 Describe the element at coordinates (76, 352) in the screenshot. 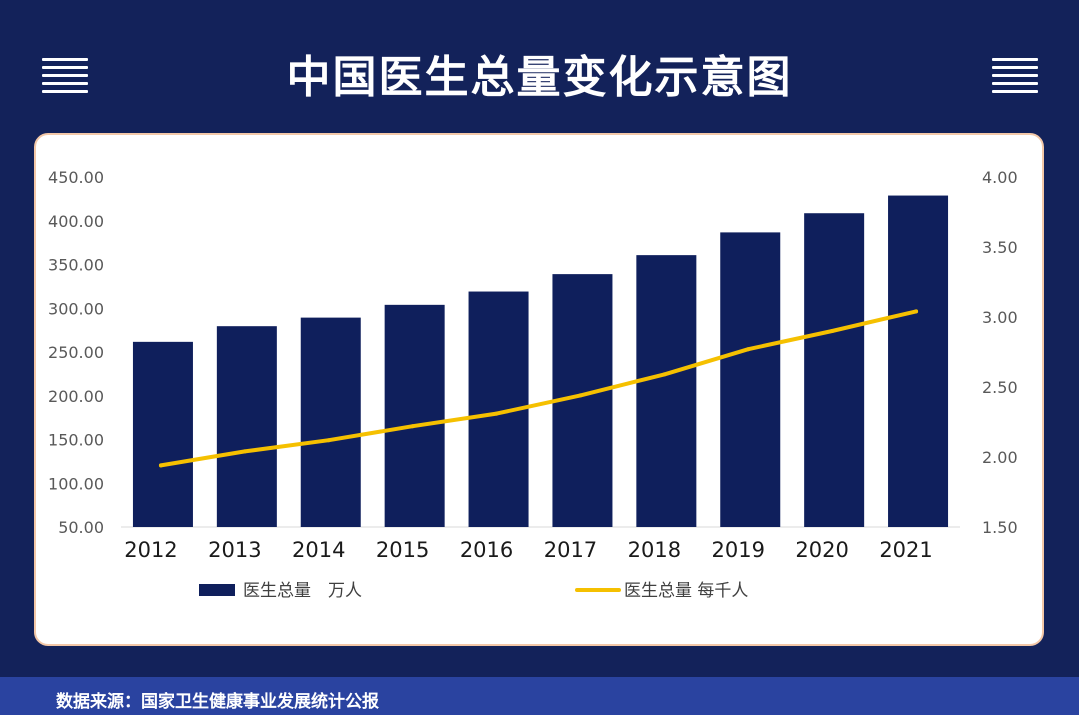

I see `y-left-tick-label: 250.00` at that location.